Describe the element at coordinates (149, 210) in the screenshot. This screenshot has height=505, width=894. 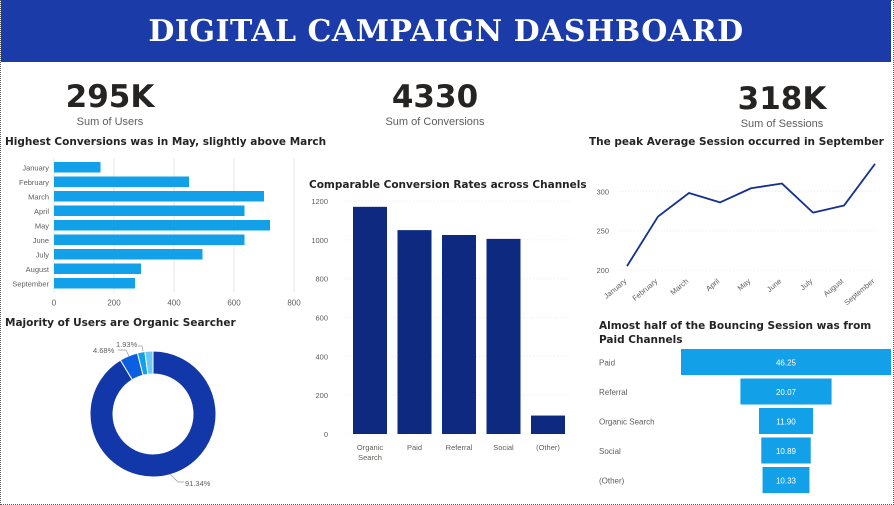
I see `bar-april` at that location.